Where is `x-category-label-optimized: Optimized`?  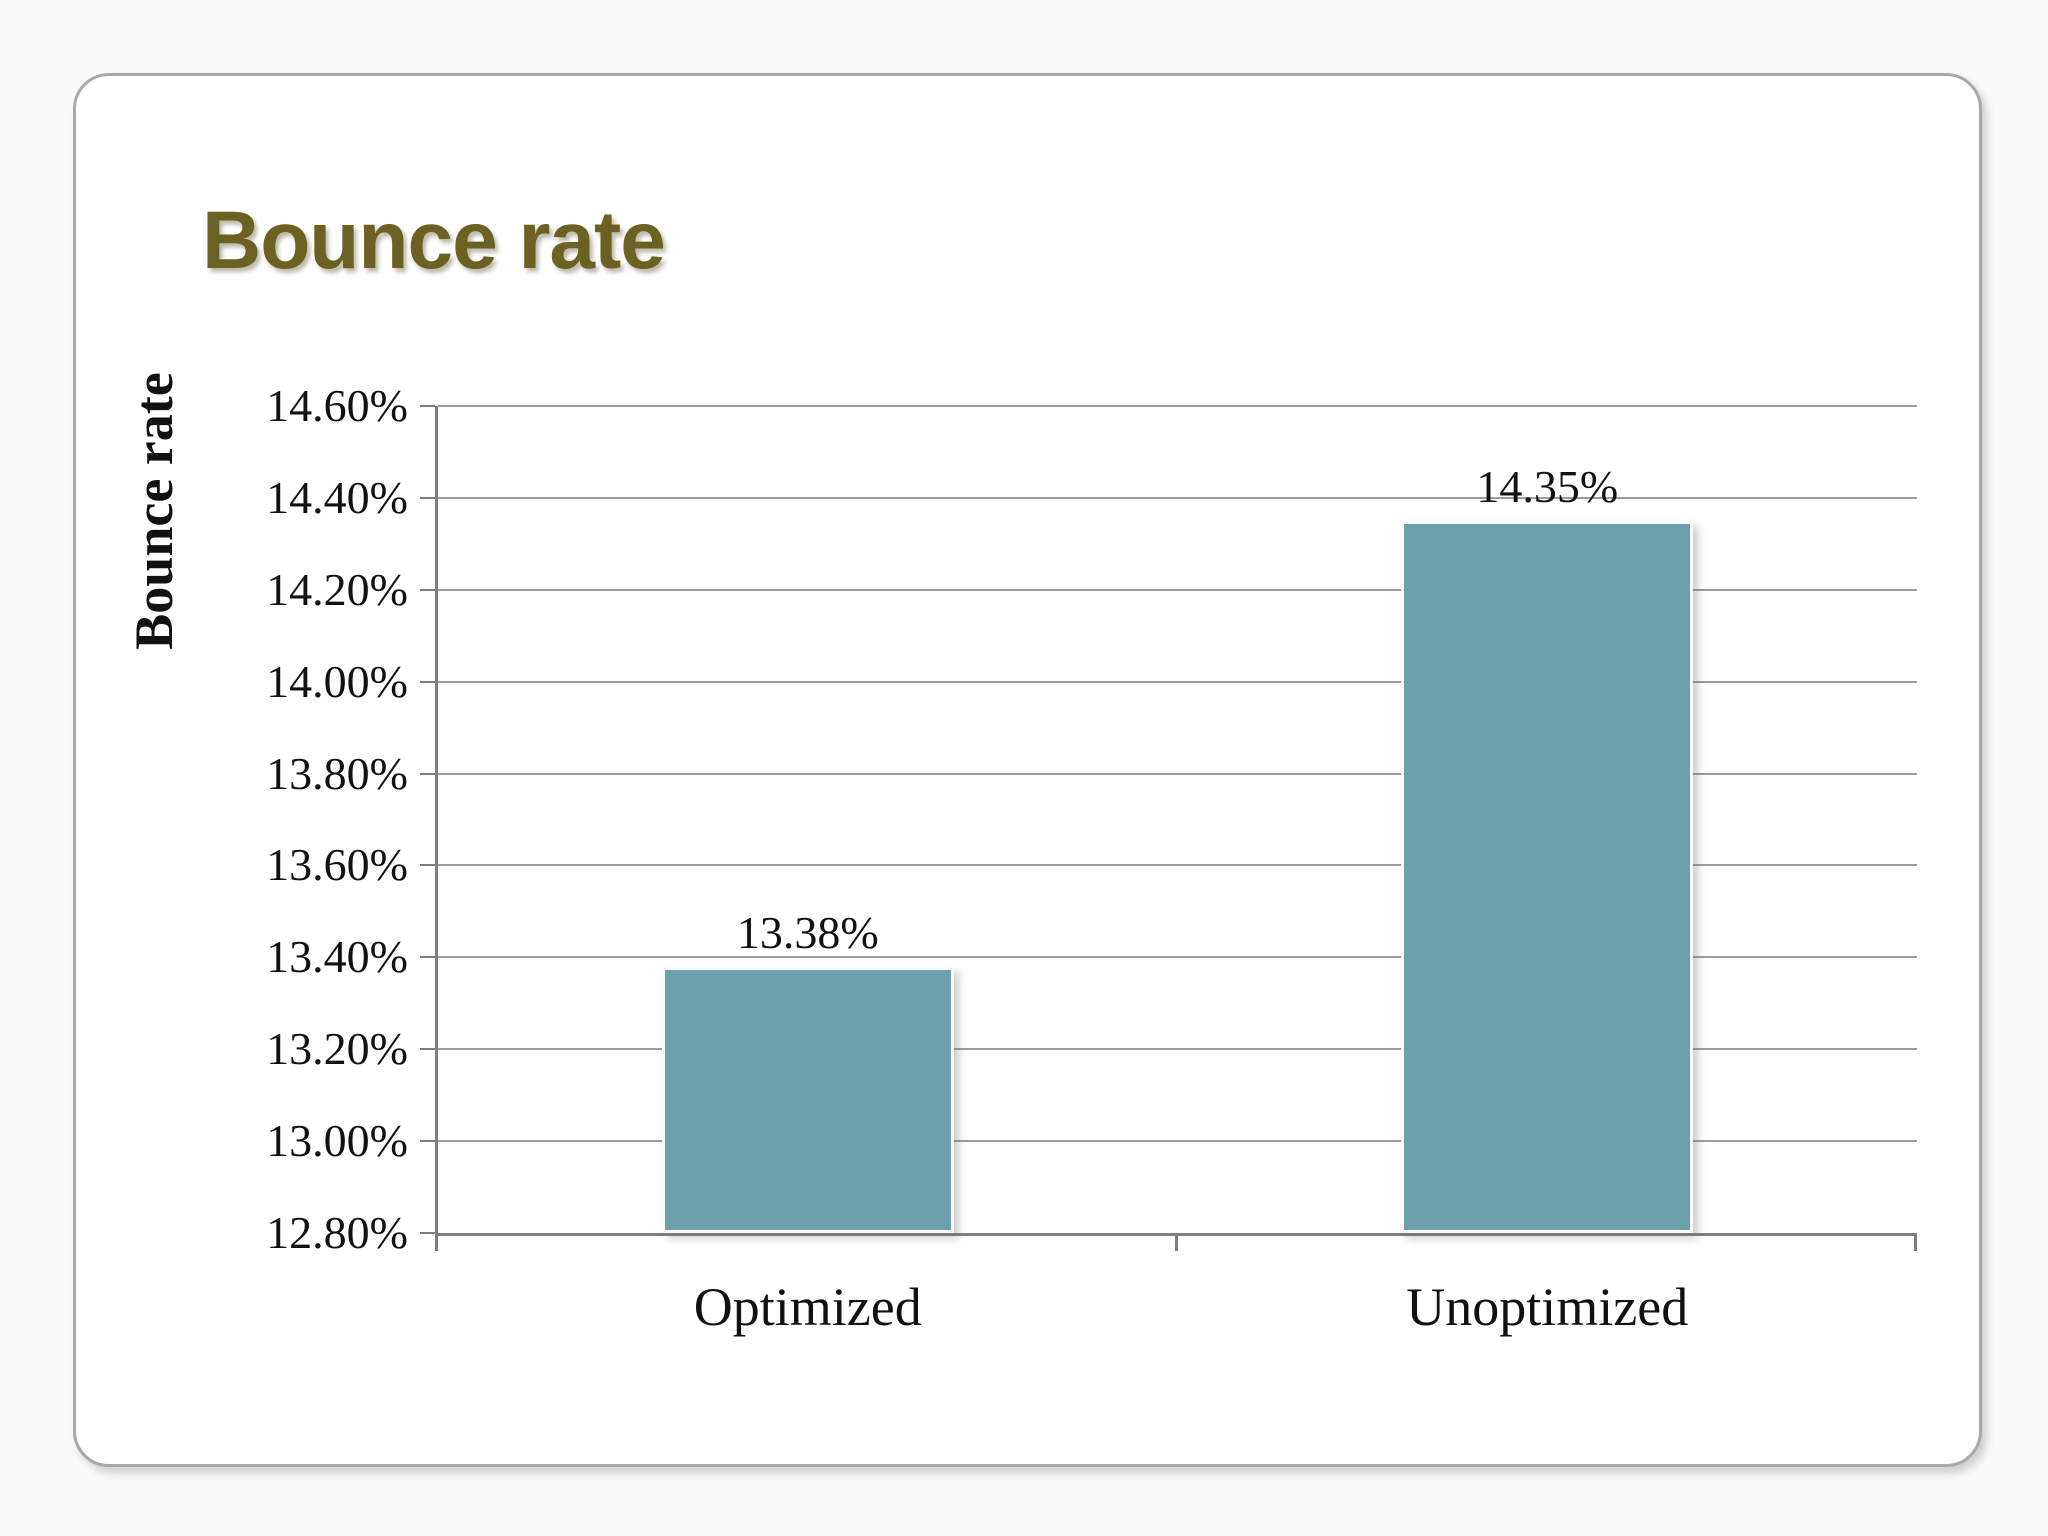 x-category-label-optimized: Optimized is located at coordinates (807, 1307).